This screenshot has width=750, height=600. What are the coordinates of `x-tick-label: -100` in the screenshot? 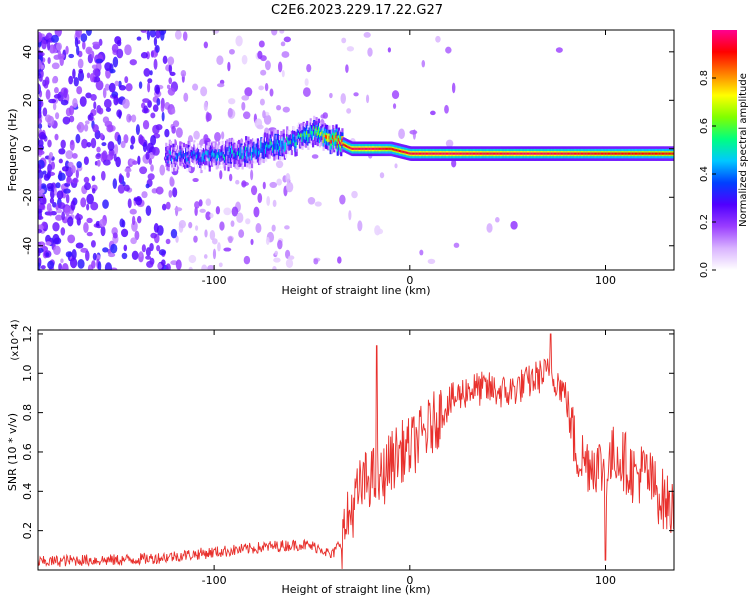 It's located at (214, 280).